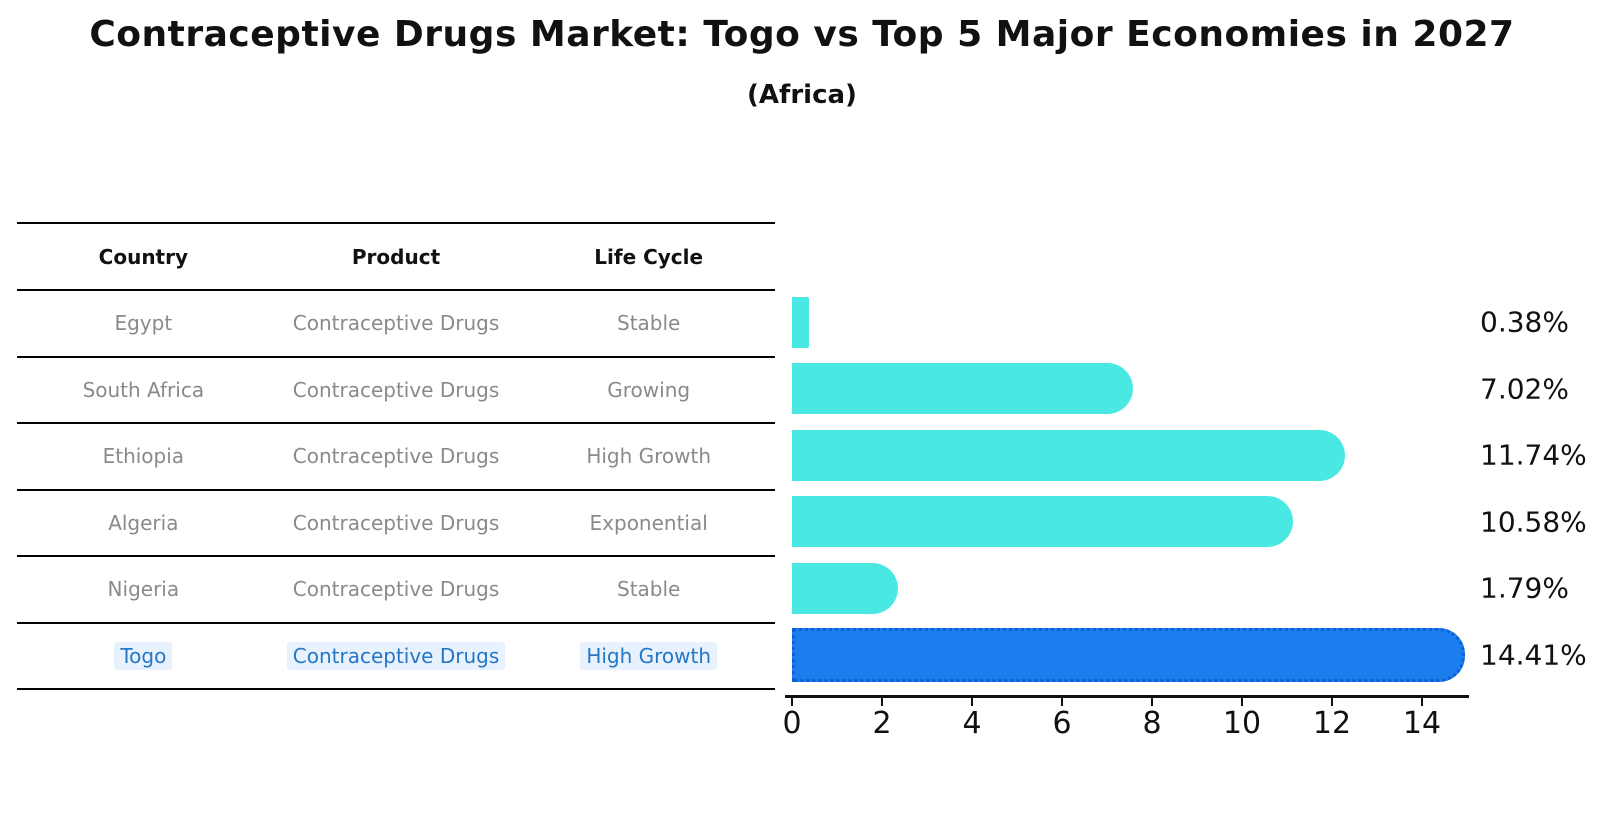  I want to click on table-row-ethiopia: Ethiopia Contraceptive Drugs High Growth, so click(396, 457).